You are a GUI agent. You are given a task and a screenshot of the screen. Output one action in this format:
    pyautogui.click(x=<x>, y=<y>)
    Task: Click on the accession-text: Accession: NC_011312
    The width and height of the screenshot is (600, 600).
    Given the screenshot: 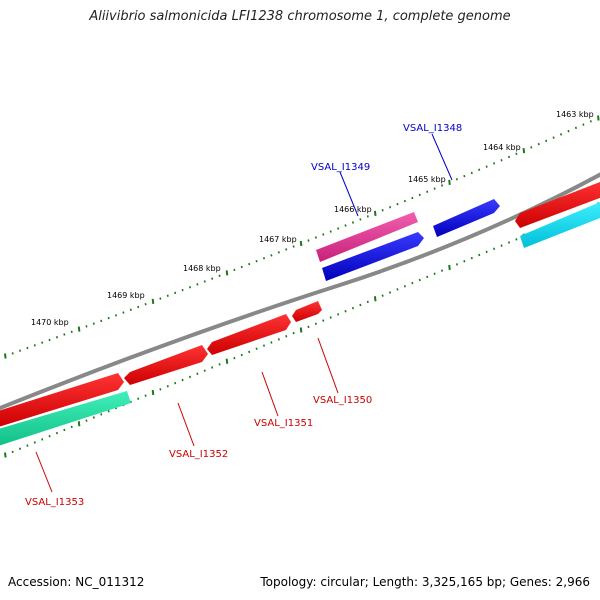 What is the action you would take?
    pyautogui.click(x=76, y=582)
    